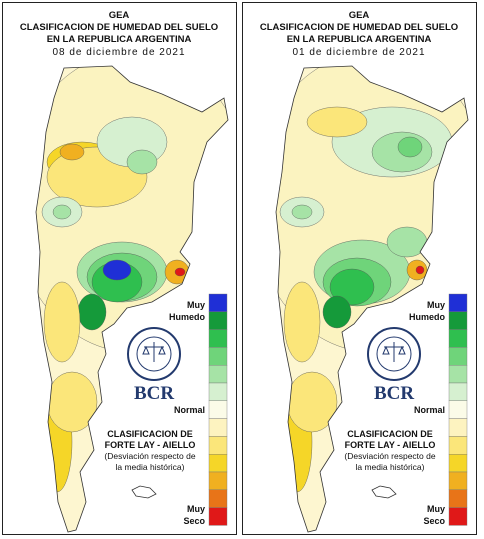  Describe the element at coordinates (358, 52) in the screenshot. I see `header-date: 01 de diciembre de 2021` at that location.